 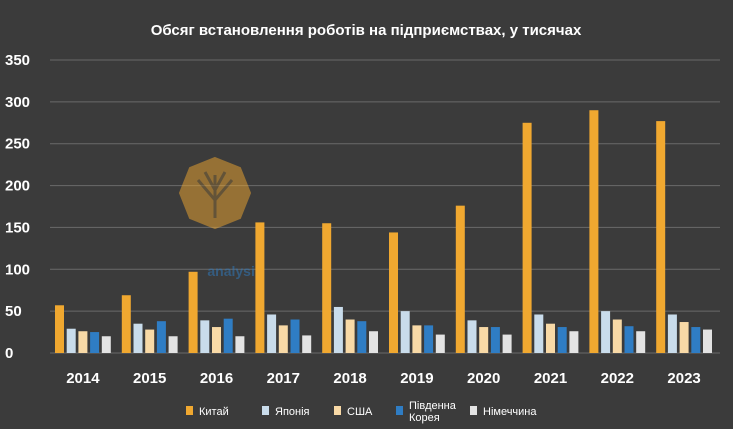 What do you see at coordinates (495, 340) in the screenshot?
I see `bar-4-2020` at bounding box center [495, 340].